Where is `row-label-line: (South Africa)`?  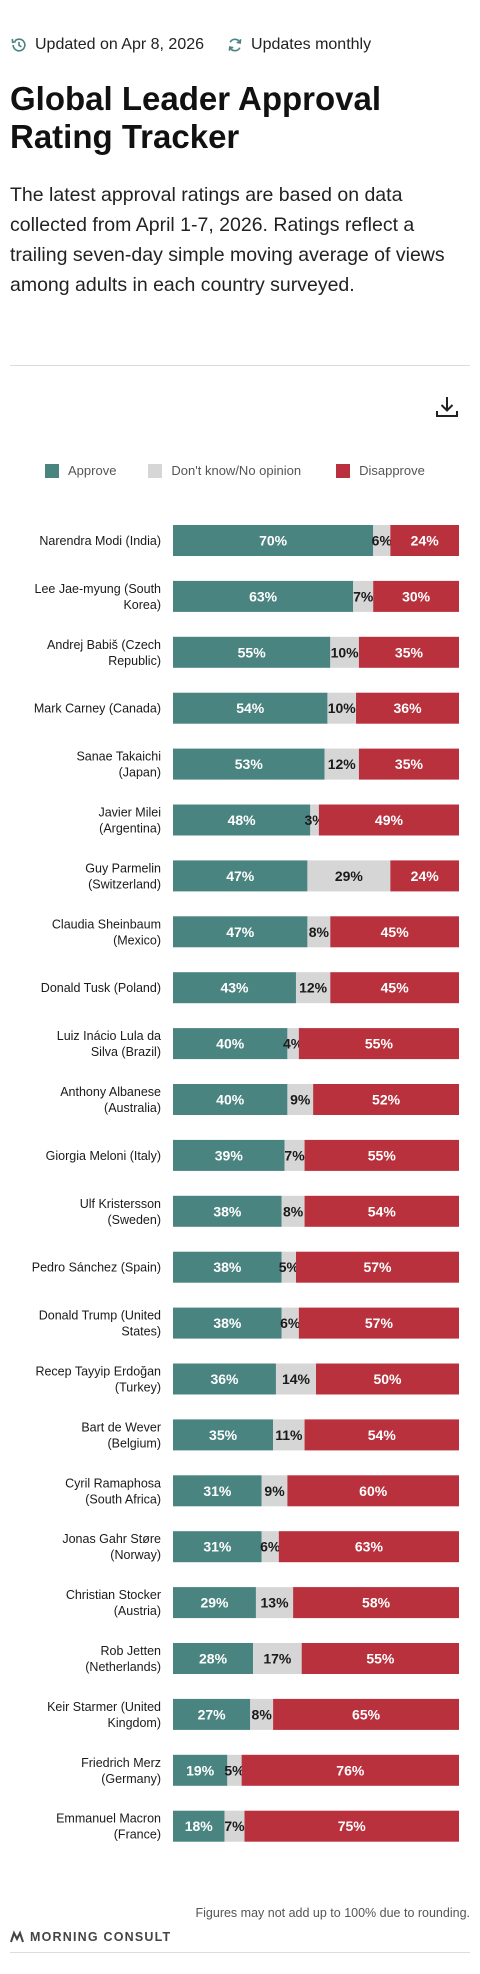
row-label-line: (South Africa) is located at coordinates (123, 1499).